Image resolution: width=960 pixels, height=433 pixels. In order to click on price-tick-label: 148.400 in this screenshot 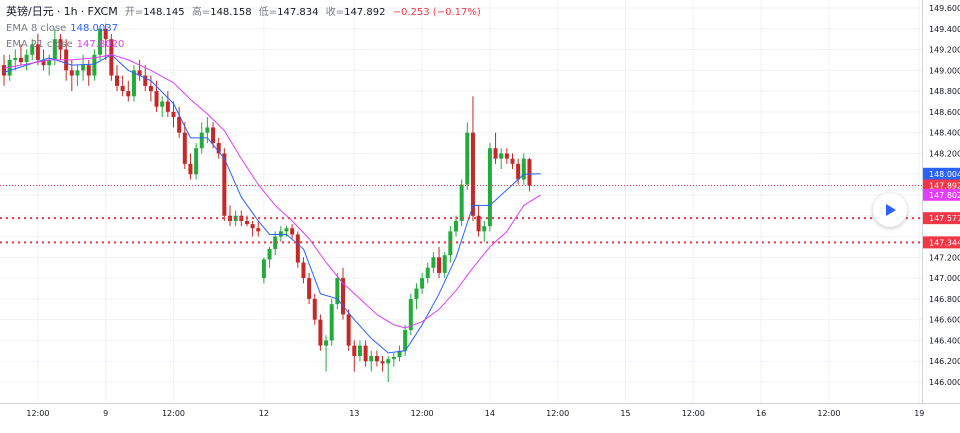, I will do `click(944, 133)`.